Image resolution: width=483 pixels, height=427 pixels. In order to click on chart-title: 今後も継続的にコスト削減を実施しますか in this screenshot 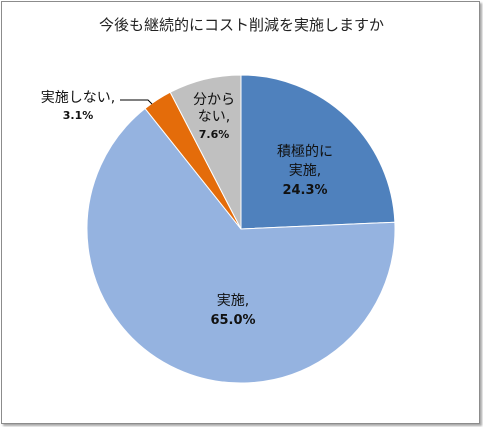, I will do `click(241, 25)`.